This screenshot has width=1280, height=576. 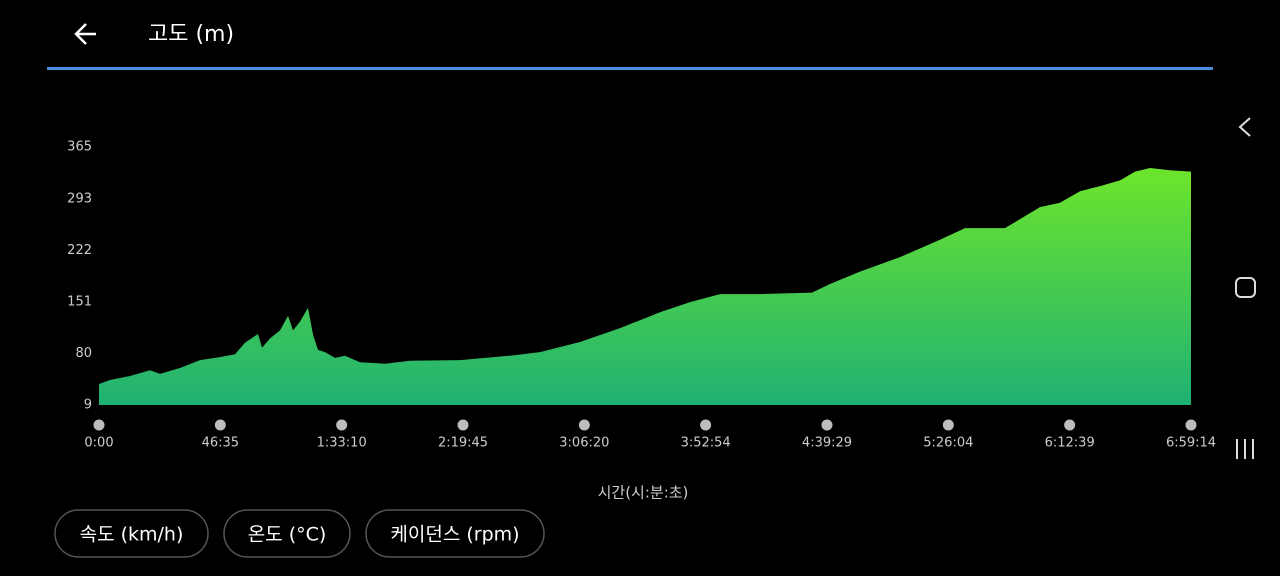 I want to click on x-tick-label: 3:06:20, so click(x=584, y=443).